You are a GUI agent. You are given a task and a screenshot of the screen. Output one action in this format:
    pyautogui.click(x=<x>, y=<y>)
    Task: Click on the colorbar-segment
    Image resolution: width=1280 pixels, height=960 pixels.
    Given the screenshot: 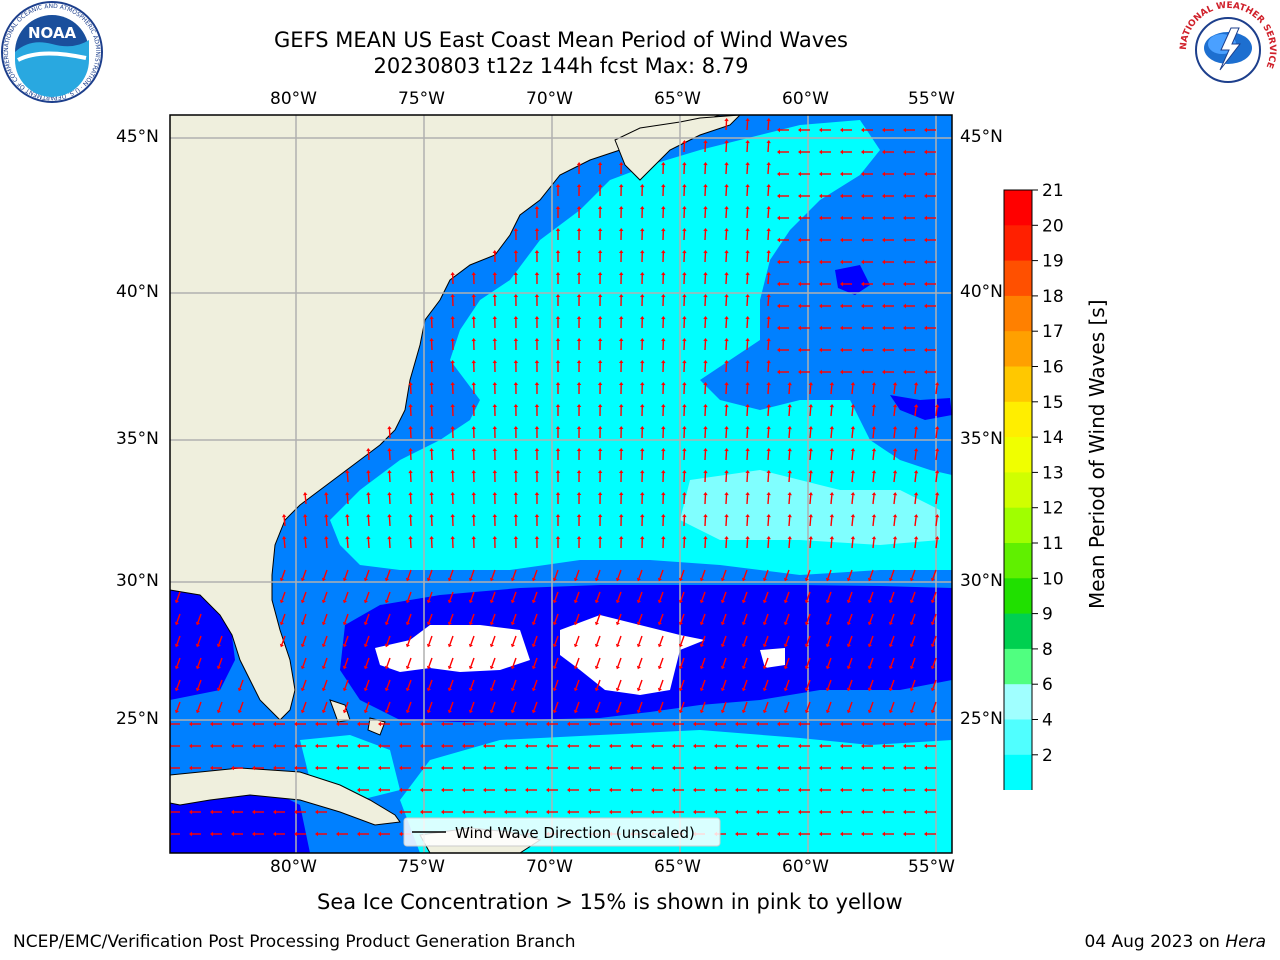 What is the action you would take?
    pyautogui.click(x=1018, y=525)
    